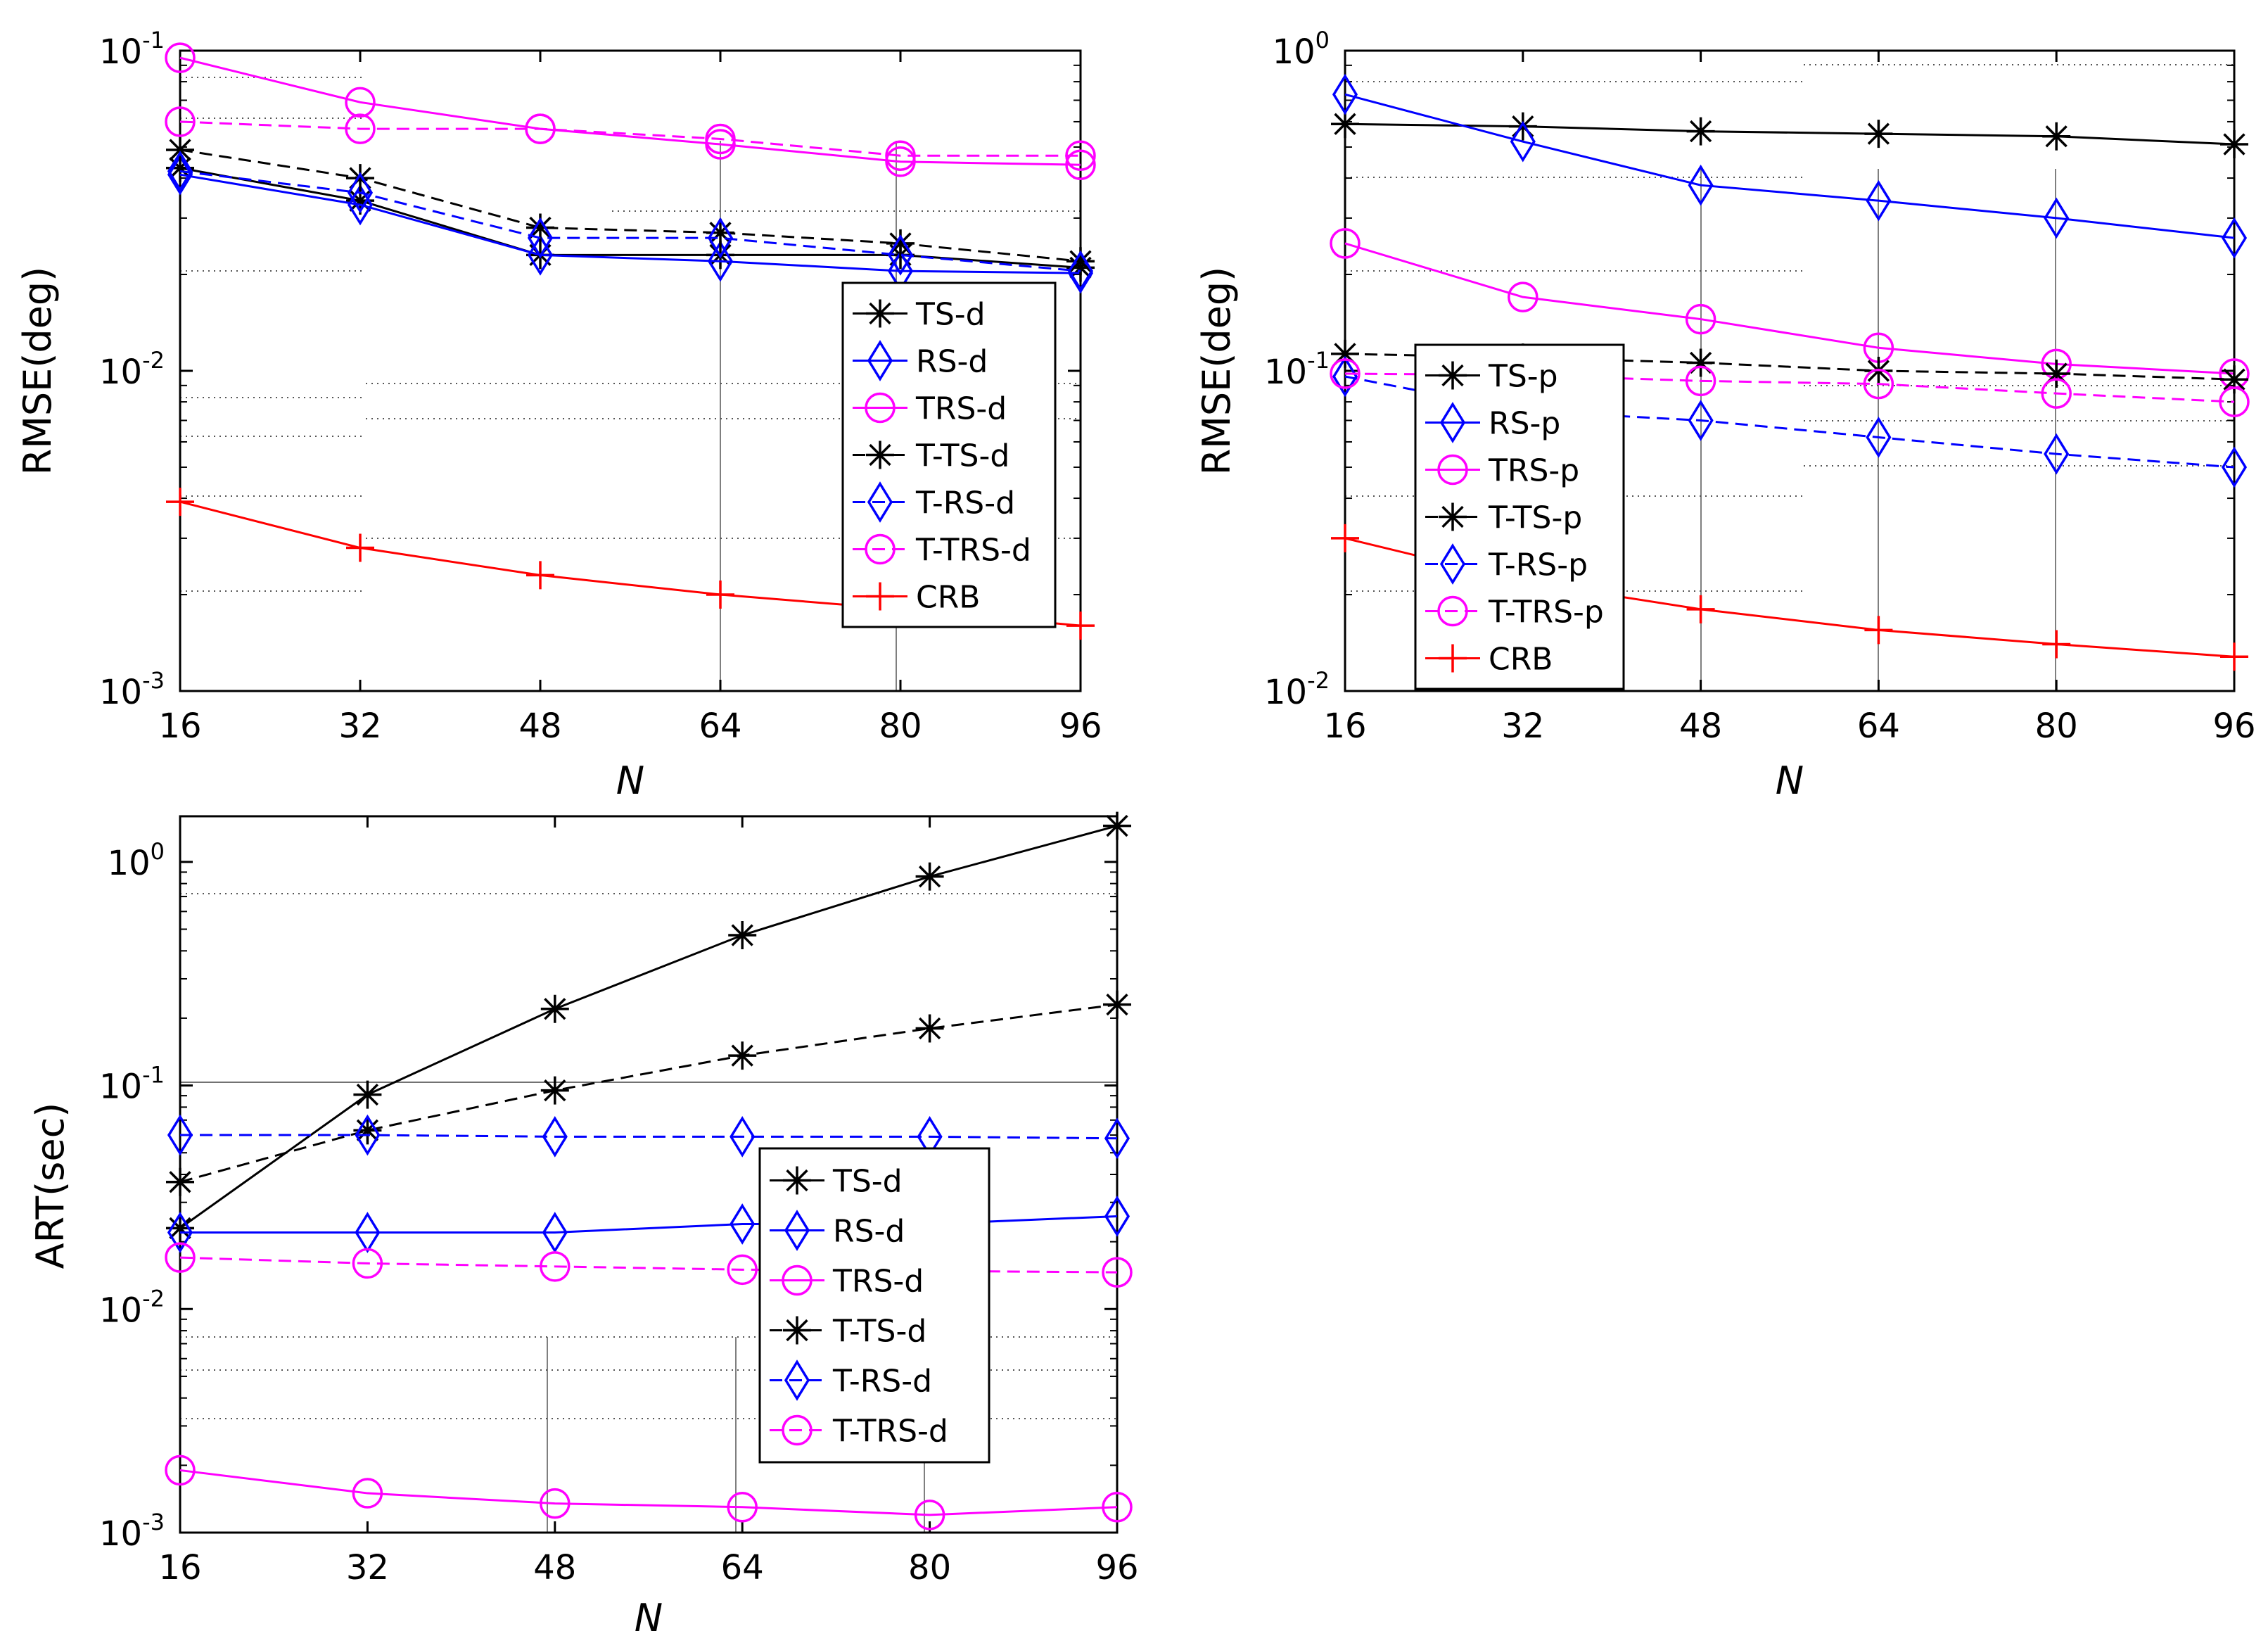 This screenshot has height=1648, width=2268. I want to click on y-tick-label: 10⁰, so click(136, 861).